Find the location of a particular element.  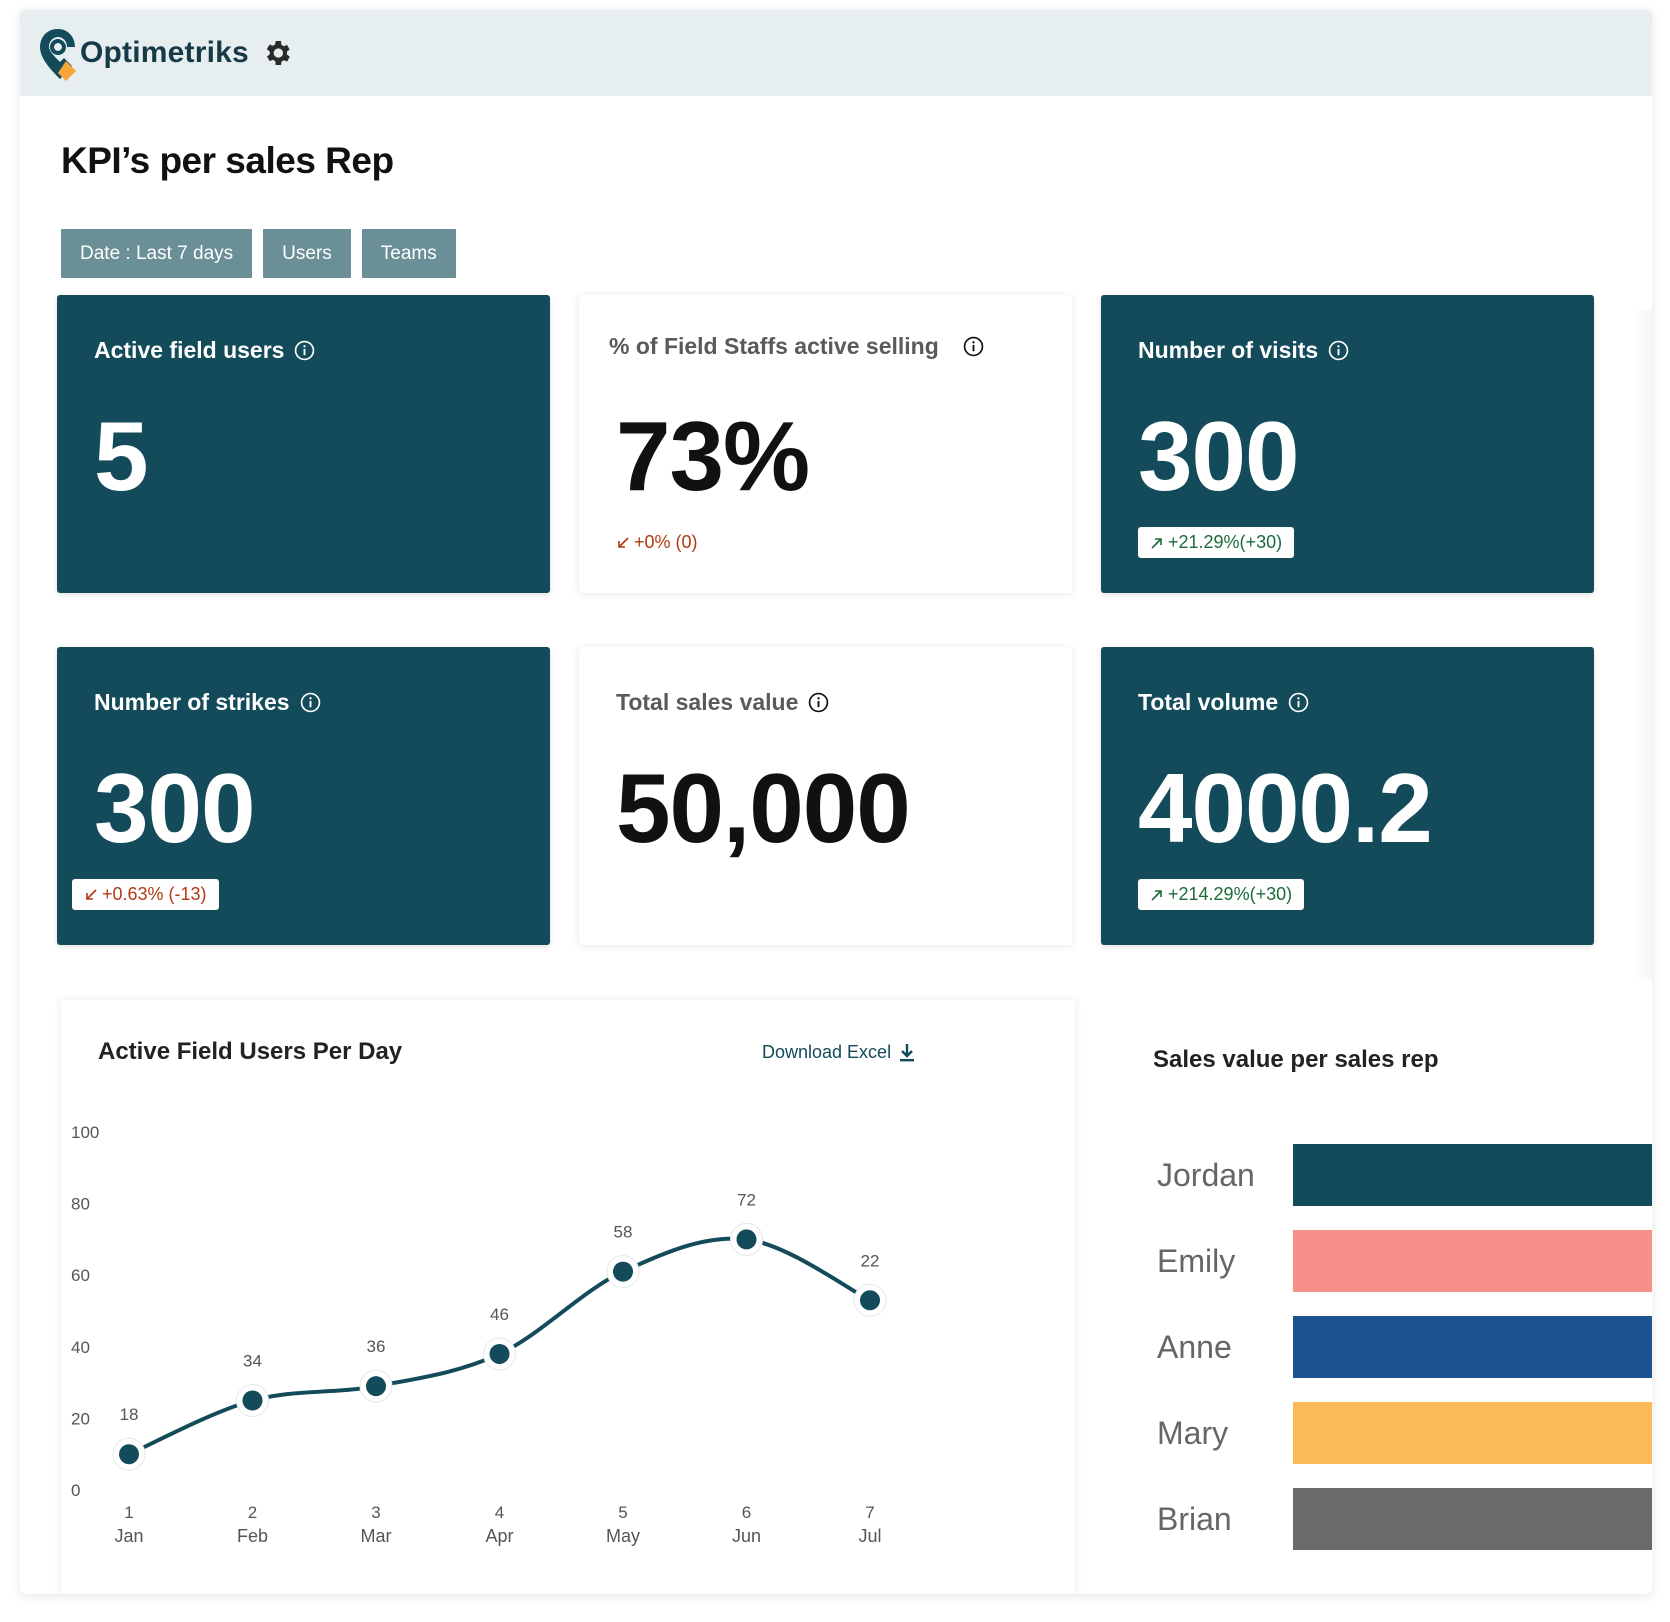

x-tick-sublabel: Jan is located at coordinates (128, 1536).